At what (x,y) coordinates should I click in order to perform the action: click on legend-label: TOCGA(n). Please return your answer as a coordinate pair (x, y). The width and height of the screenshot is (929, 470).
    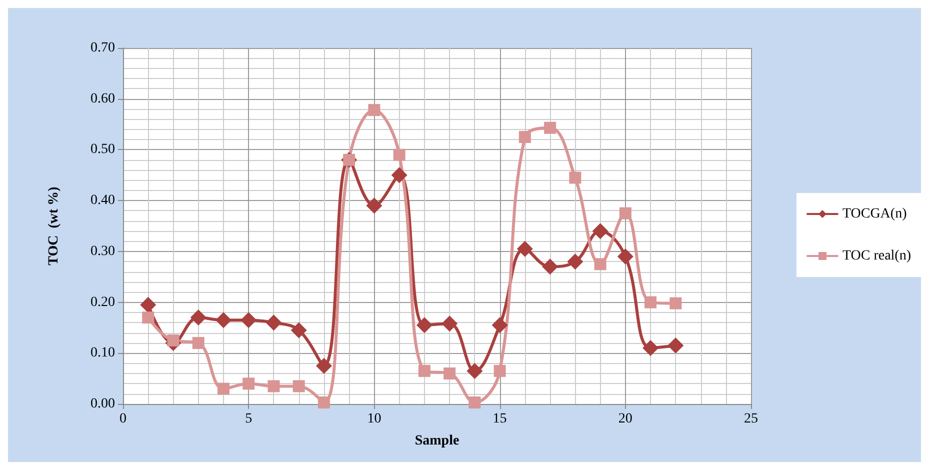
    Looking at the image, I should click on (875, 214).